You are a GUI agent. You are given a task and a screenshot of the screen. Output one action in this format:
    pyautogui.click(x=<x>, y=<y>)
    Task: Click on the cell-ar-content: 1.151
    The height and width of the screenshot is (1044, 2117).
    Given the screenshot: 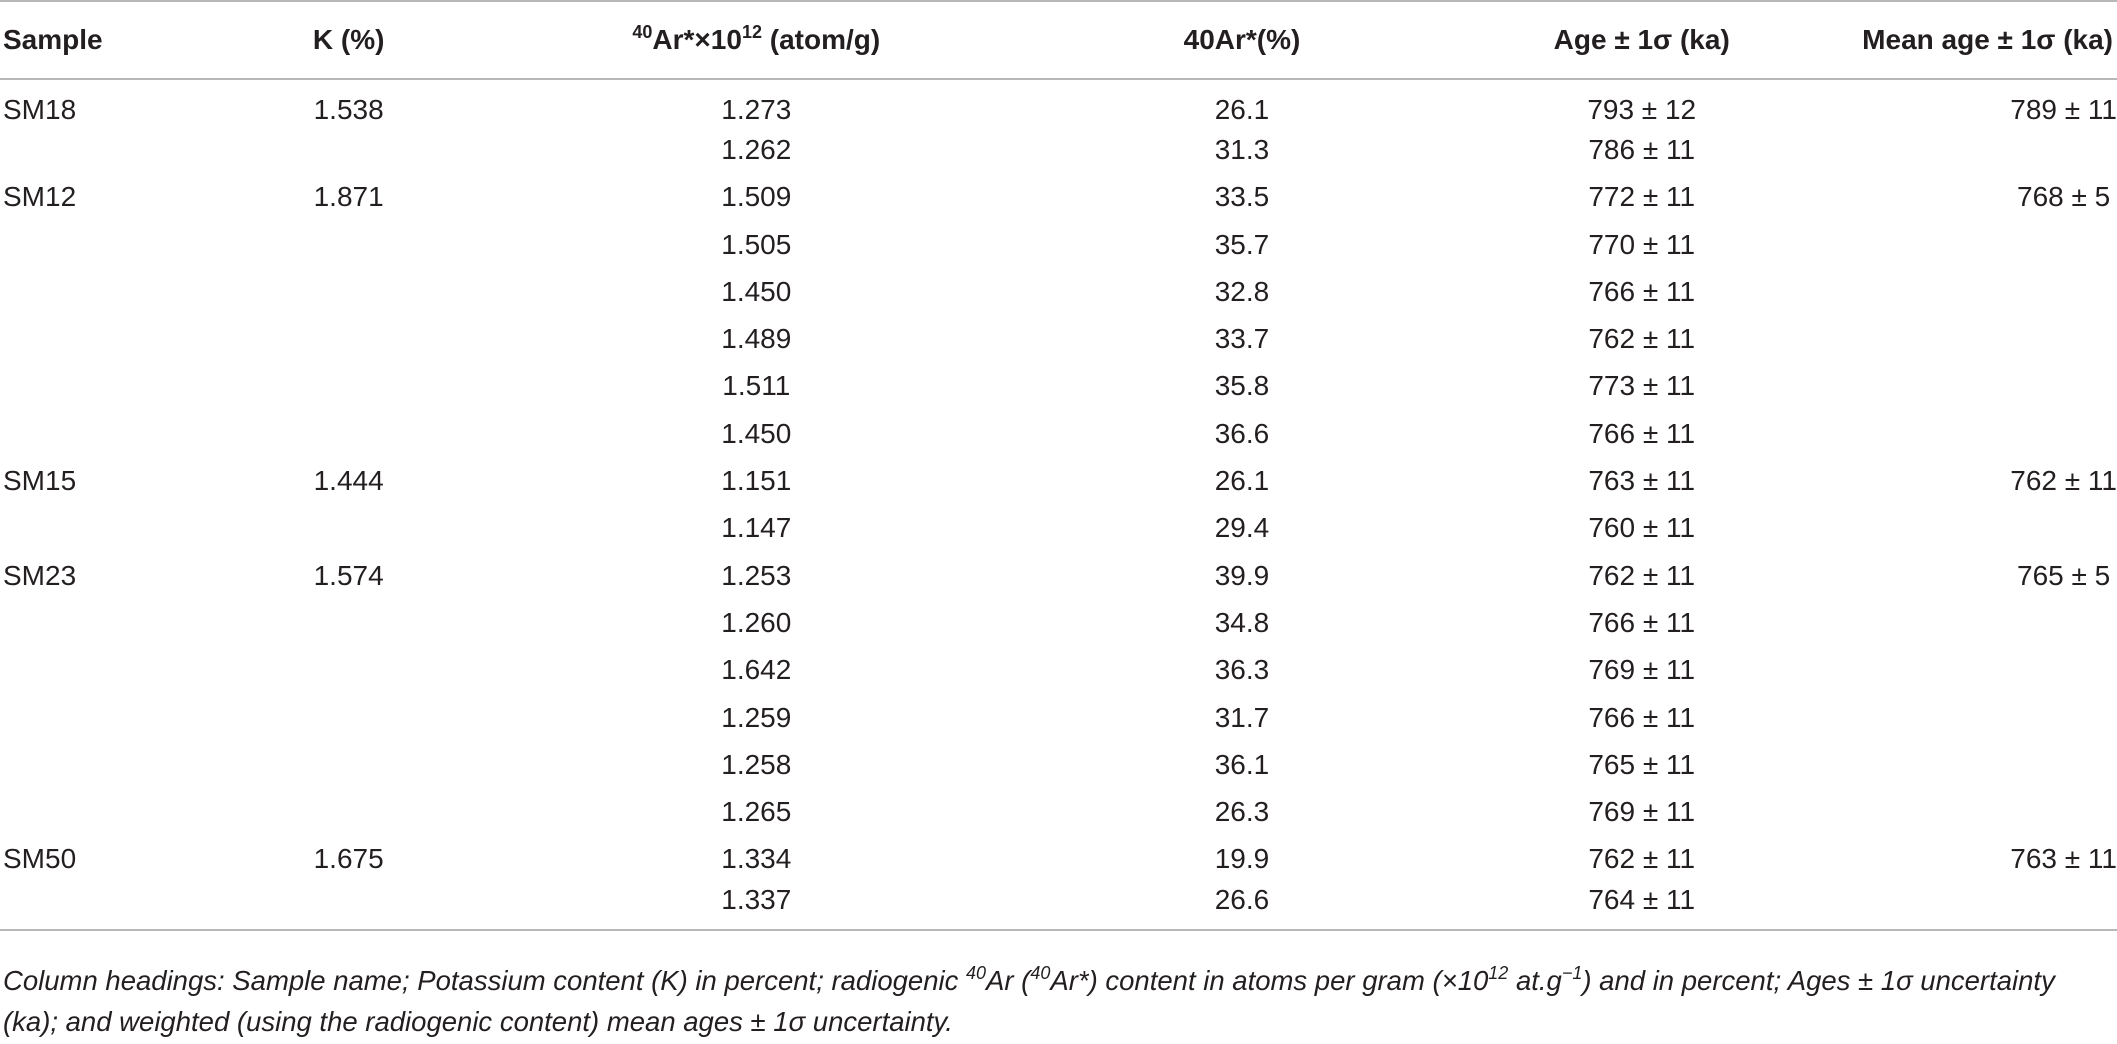 What is the action you would take?
    pyautogui.click(x=756, y=481)
    